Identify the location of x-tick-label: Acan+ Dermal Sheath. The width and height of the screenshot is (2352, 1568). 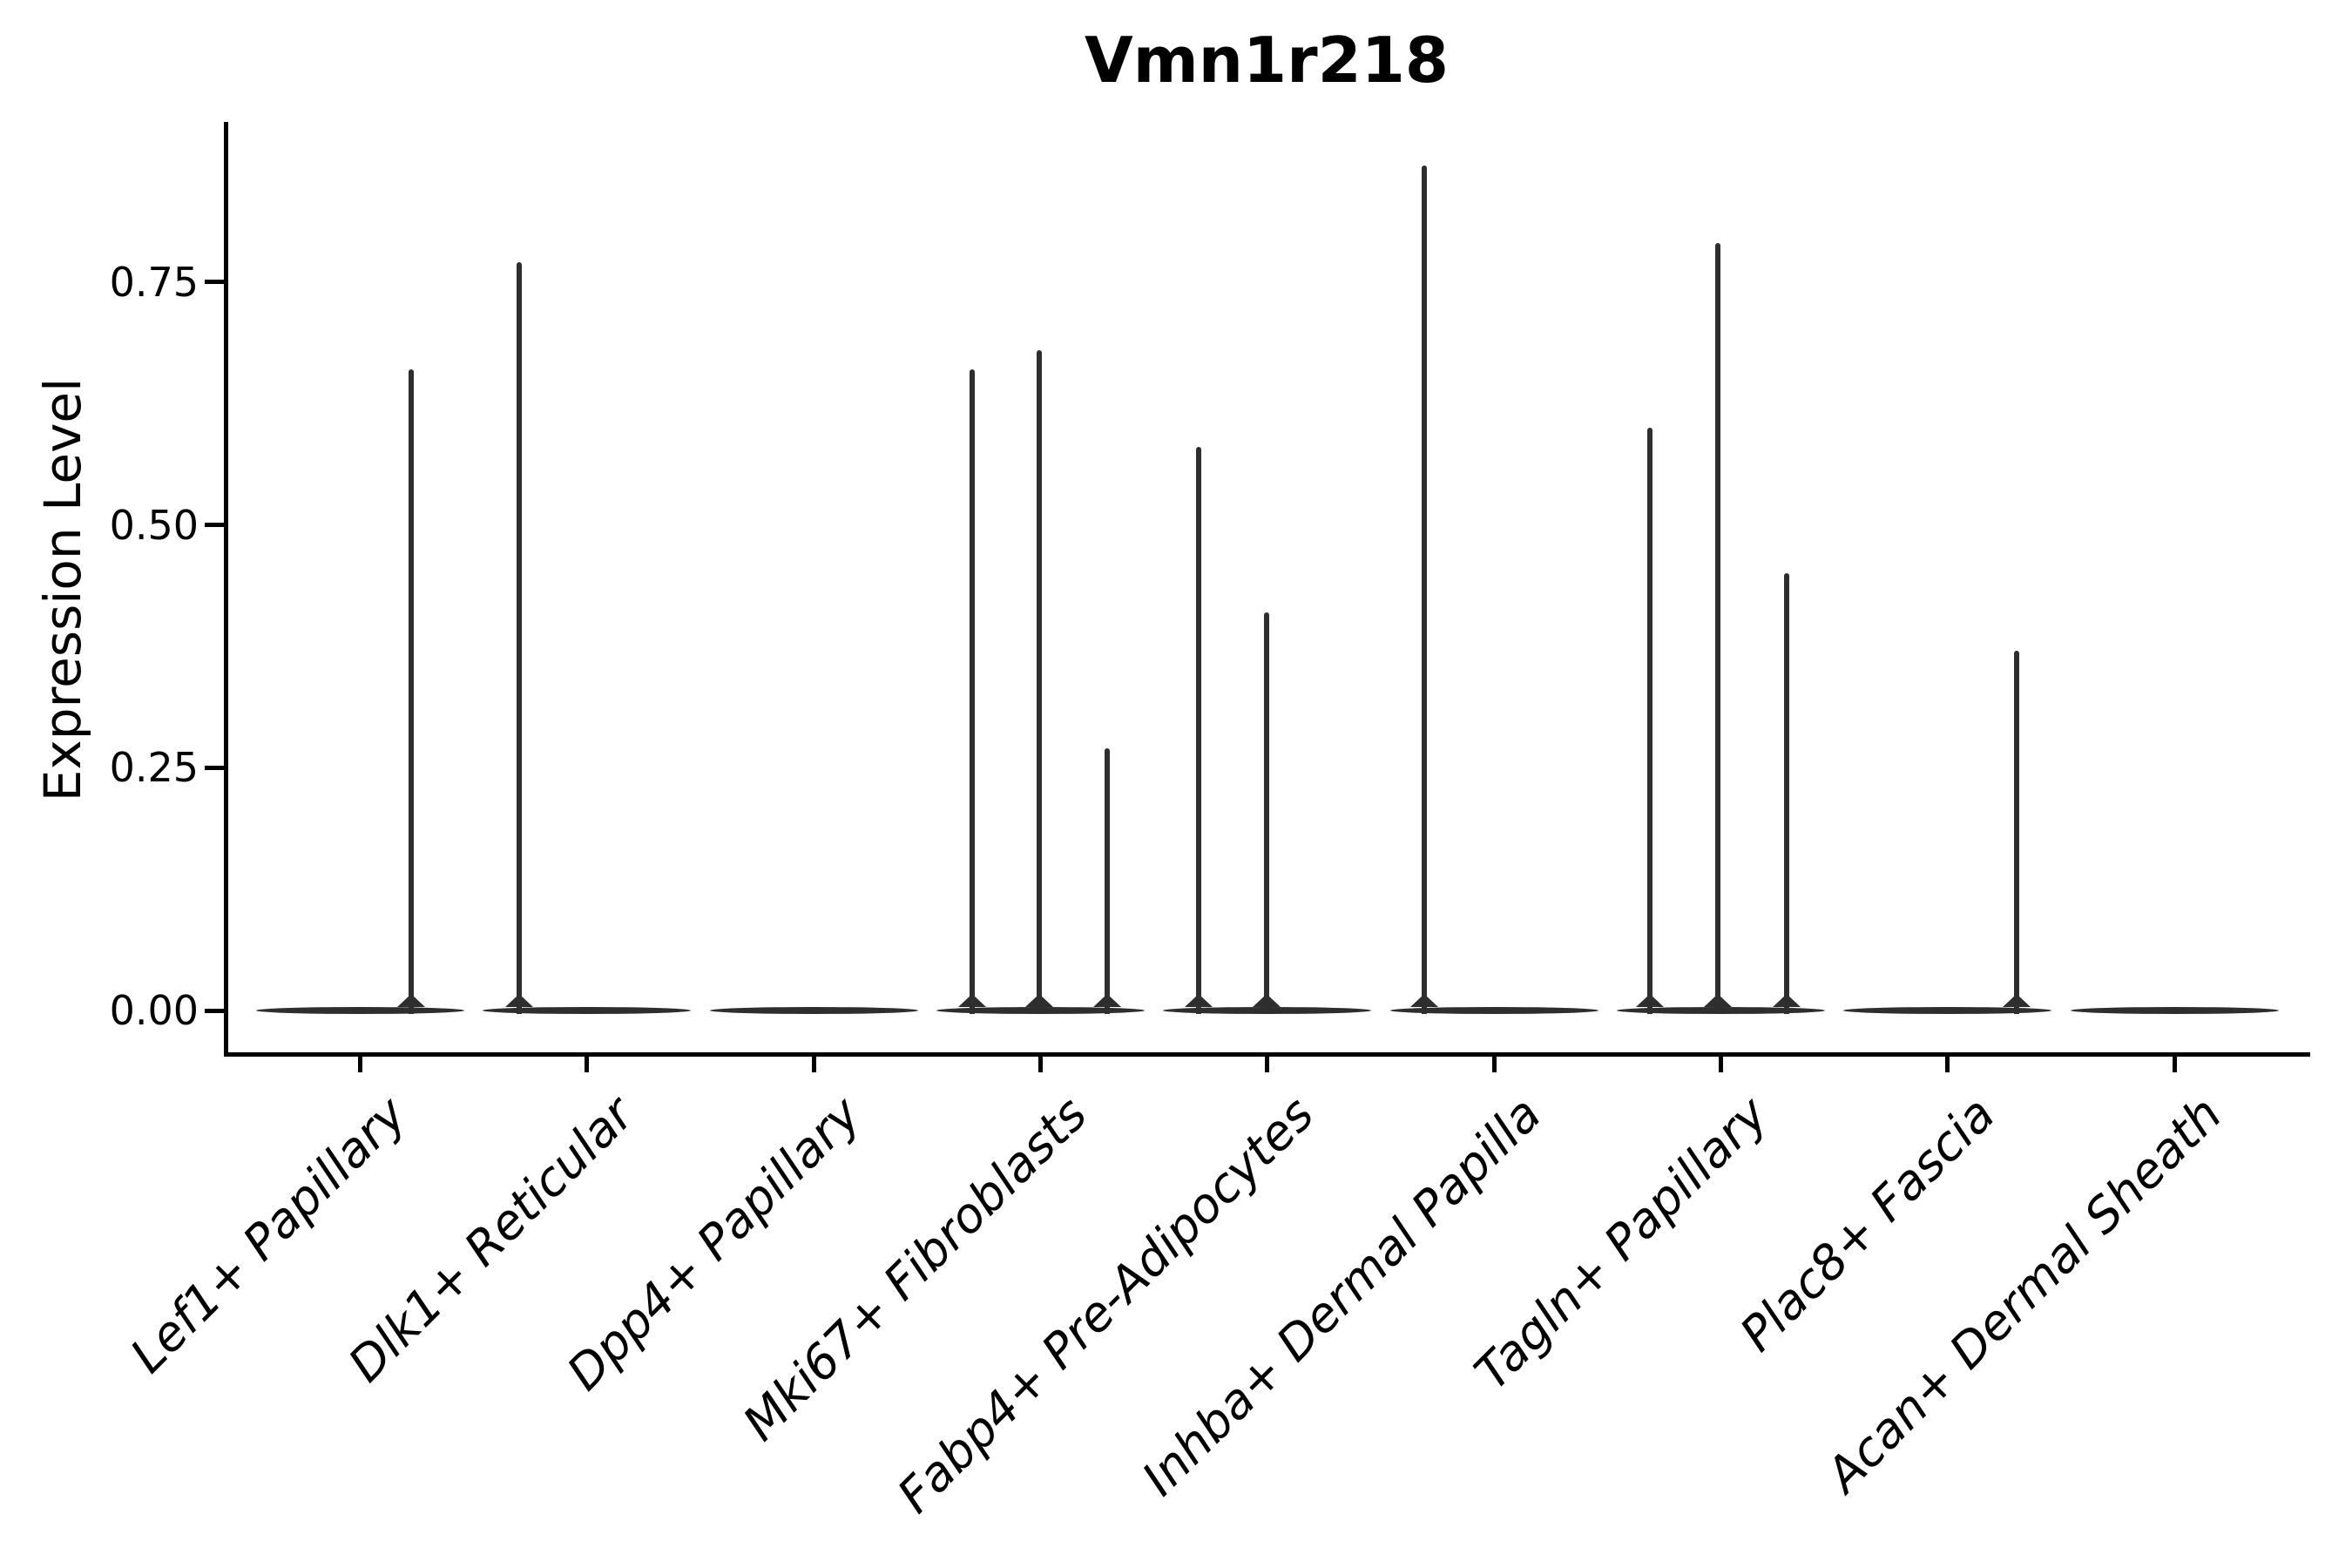
(2023, 1294).